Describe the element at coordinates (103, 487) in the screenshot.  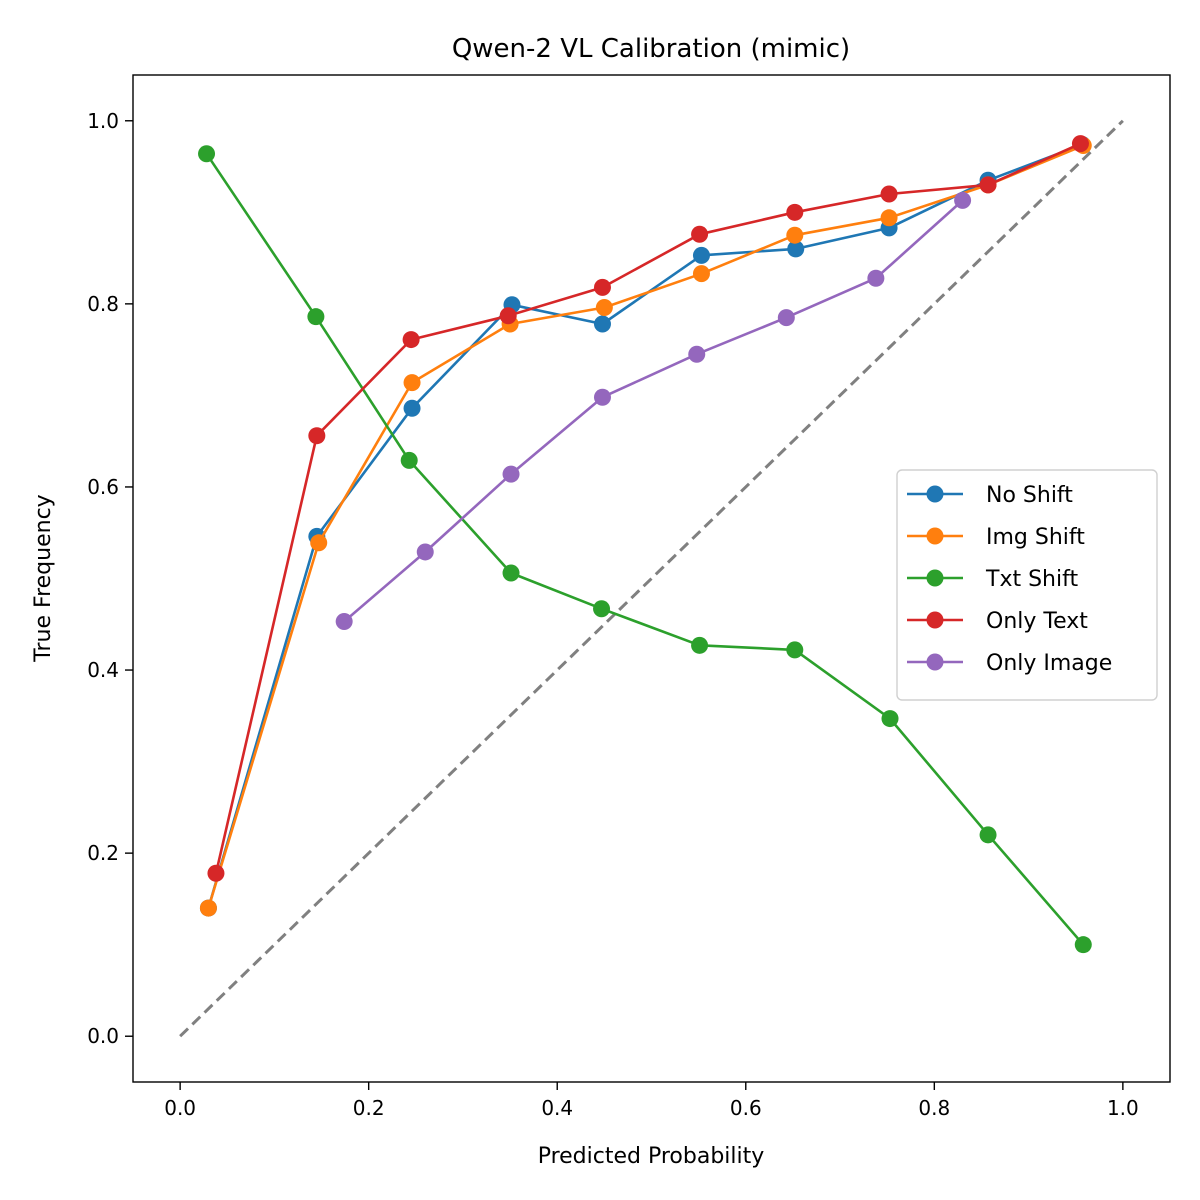
I see `y-tick-label: 0.6` at that location.